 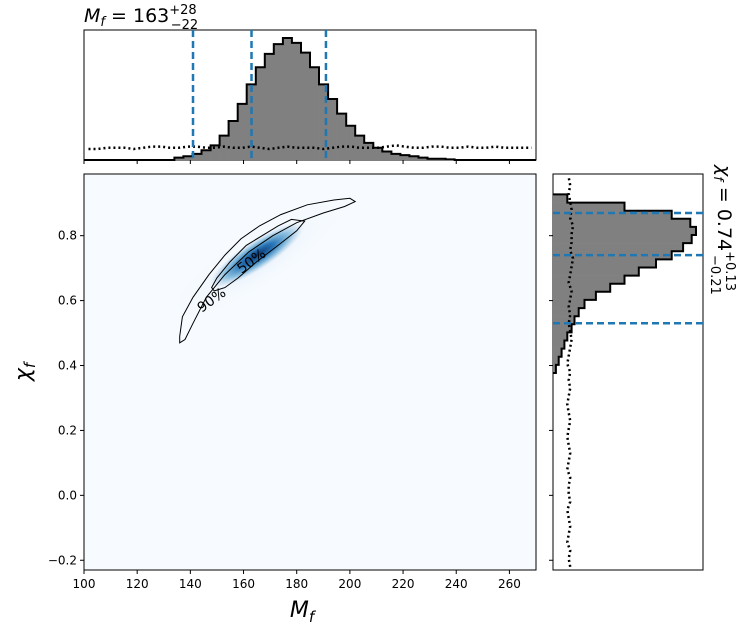 I want to click on x-tick-label: 200, so click(x=349, y=584).